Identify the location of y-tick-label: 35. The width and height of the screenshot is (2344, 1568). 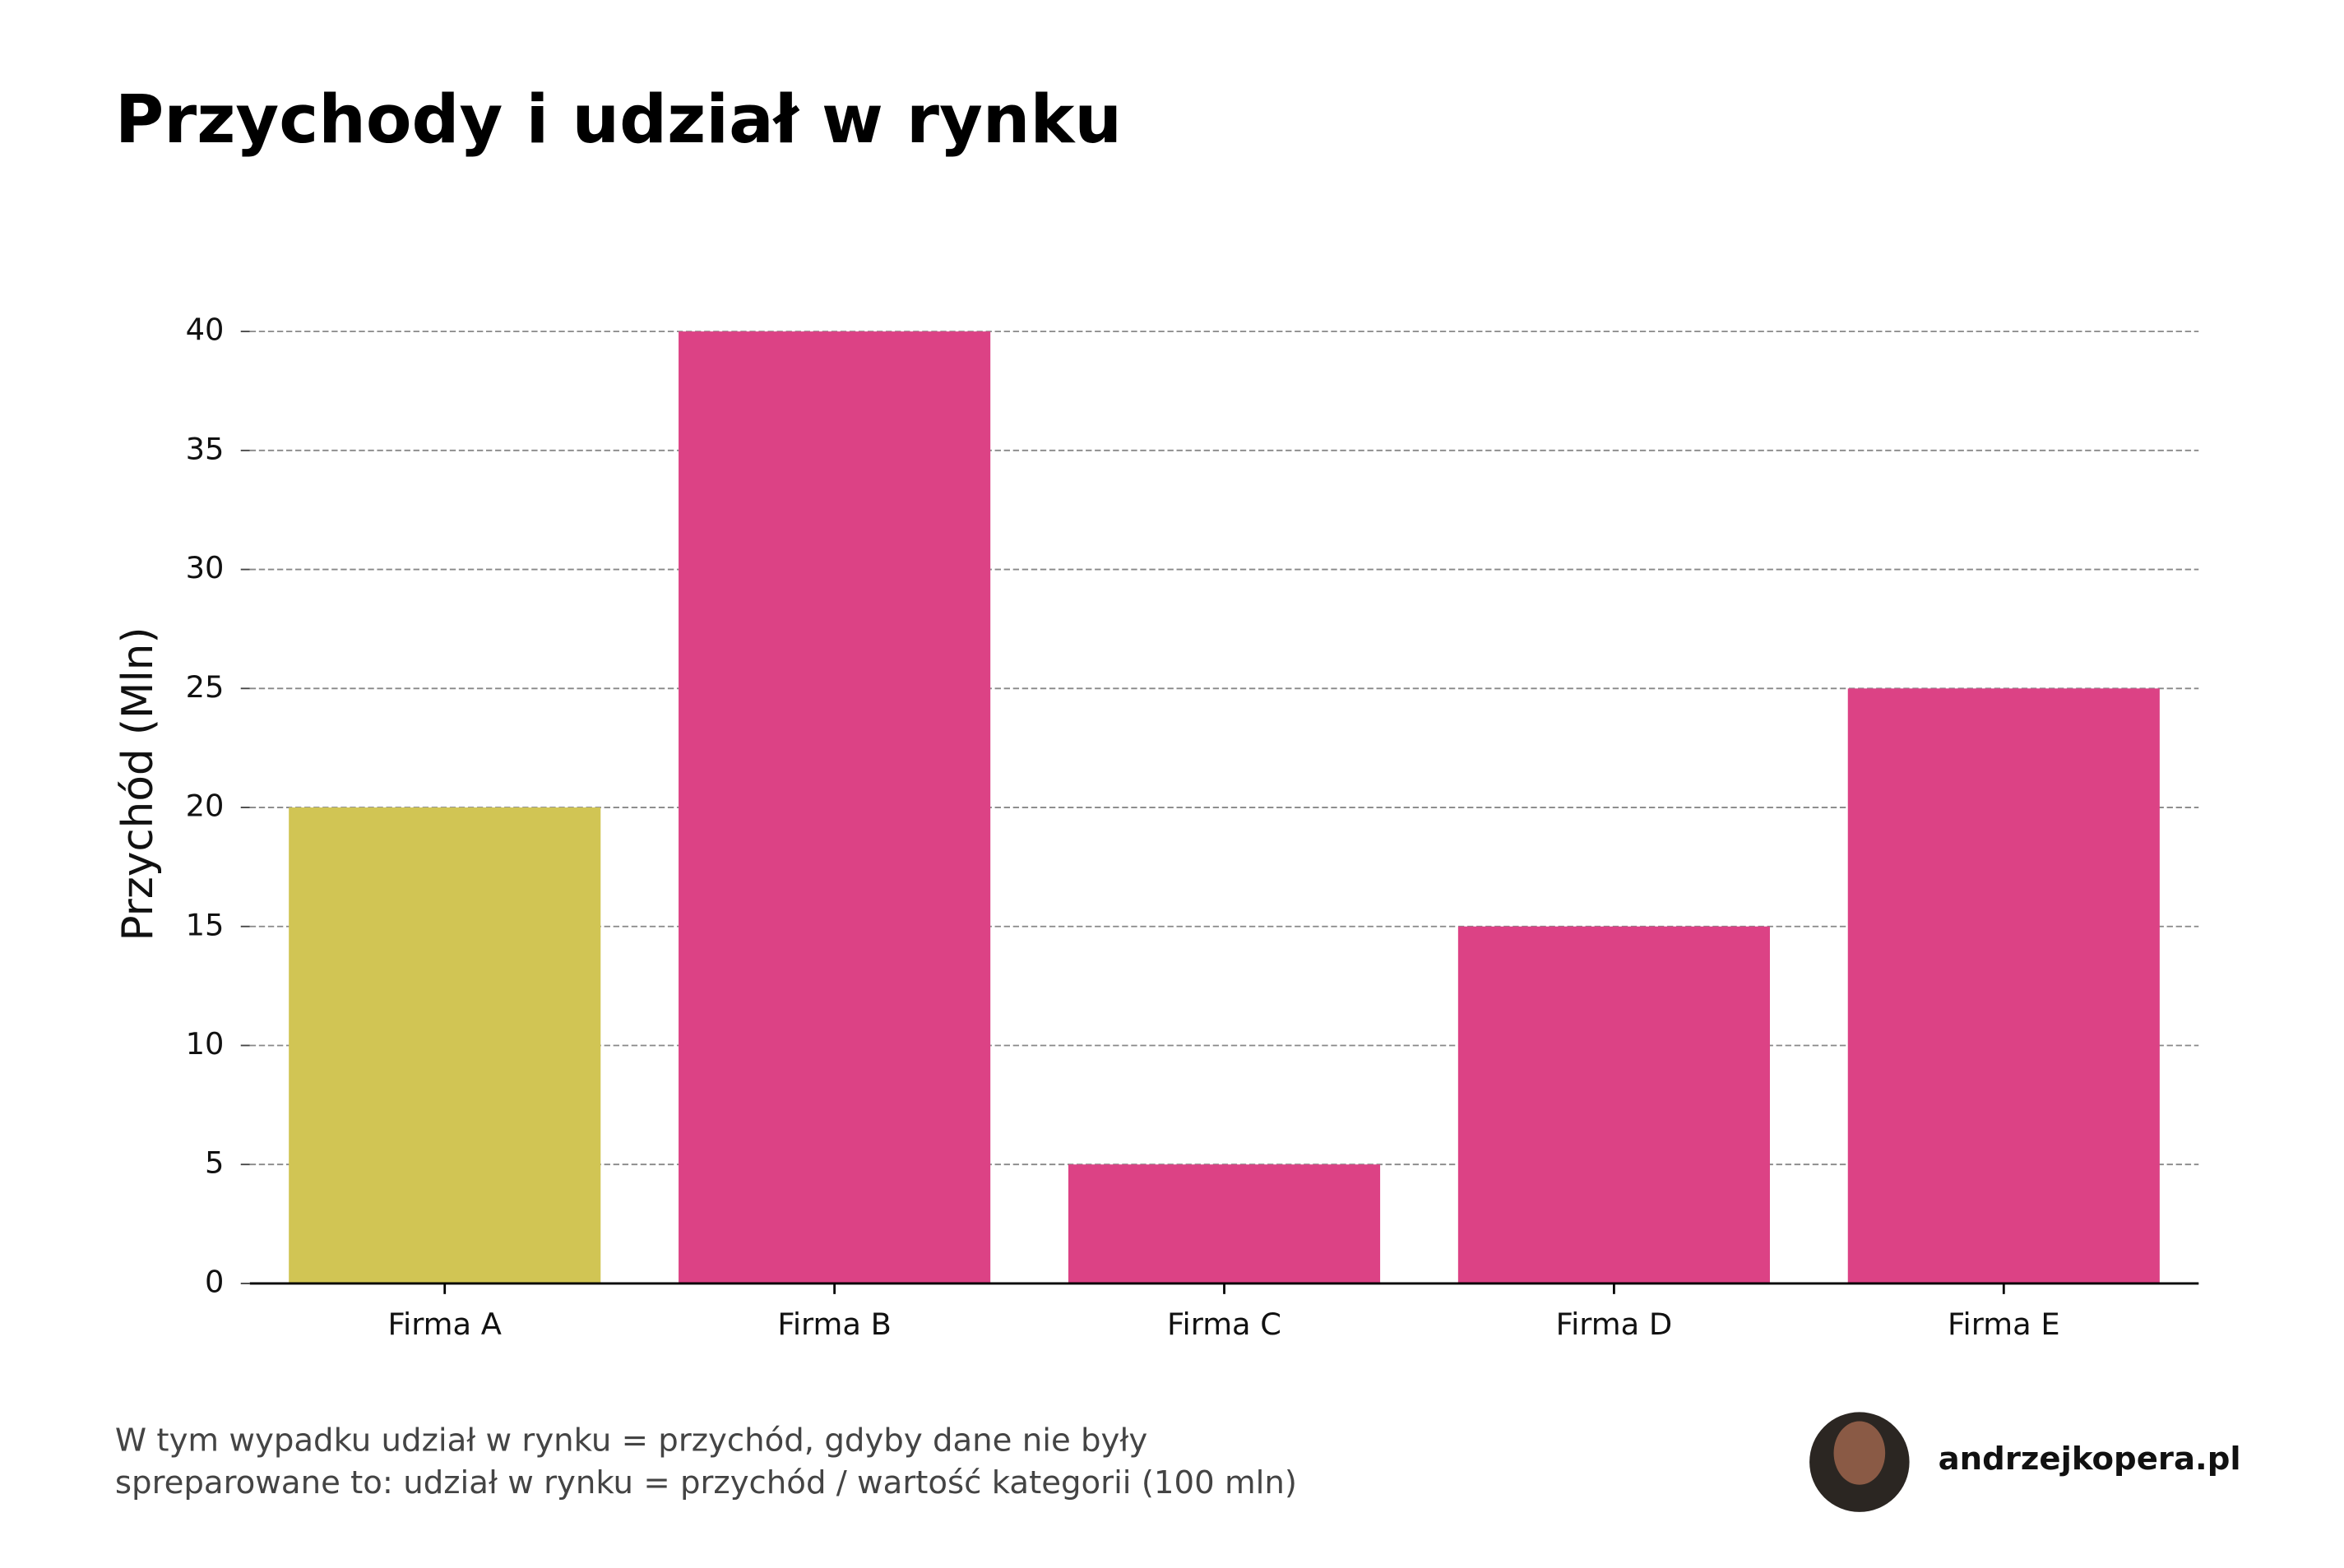
(205, 448).